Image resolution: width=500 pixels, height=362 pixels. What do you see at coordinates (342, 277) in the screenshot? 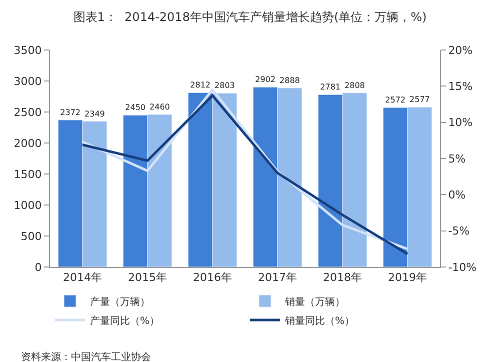
I see `x-tick-label: 2018年` at bounding box center [342, 277].